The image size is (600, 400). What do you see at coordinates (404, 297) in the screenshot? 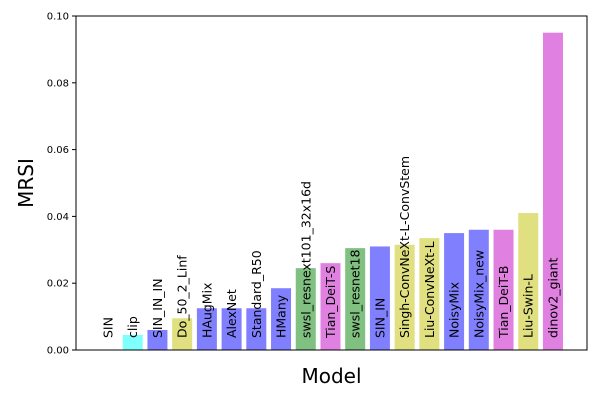
I see `bar-singh-convnext-l-convstem` at bounding box center [404, 297].